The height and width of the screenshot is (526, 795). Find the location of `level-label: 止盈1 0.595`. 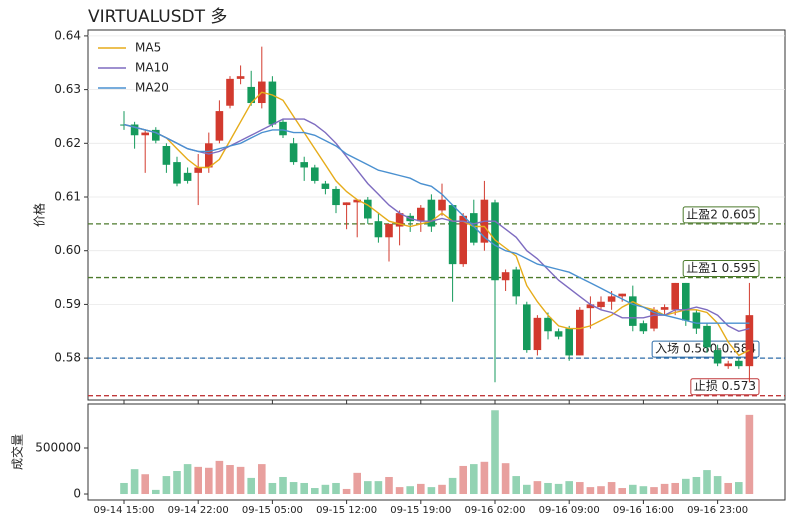

level-label: 止盈1 0.595 is located at coordinates (721, 268).